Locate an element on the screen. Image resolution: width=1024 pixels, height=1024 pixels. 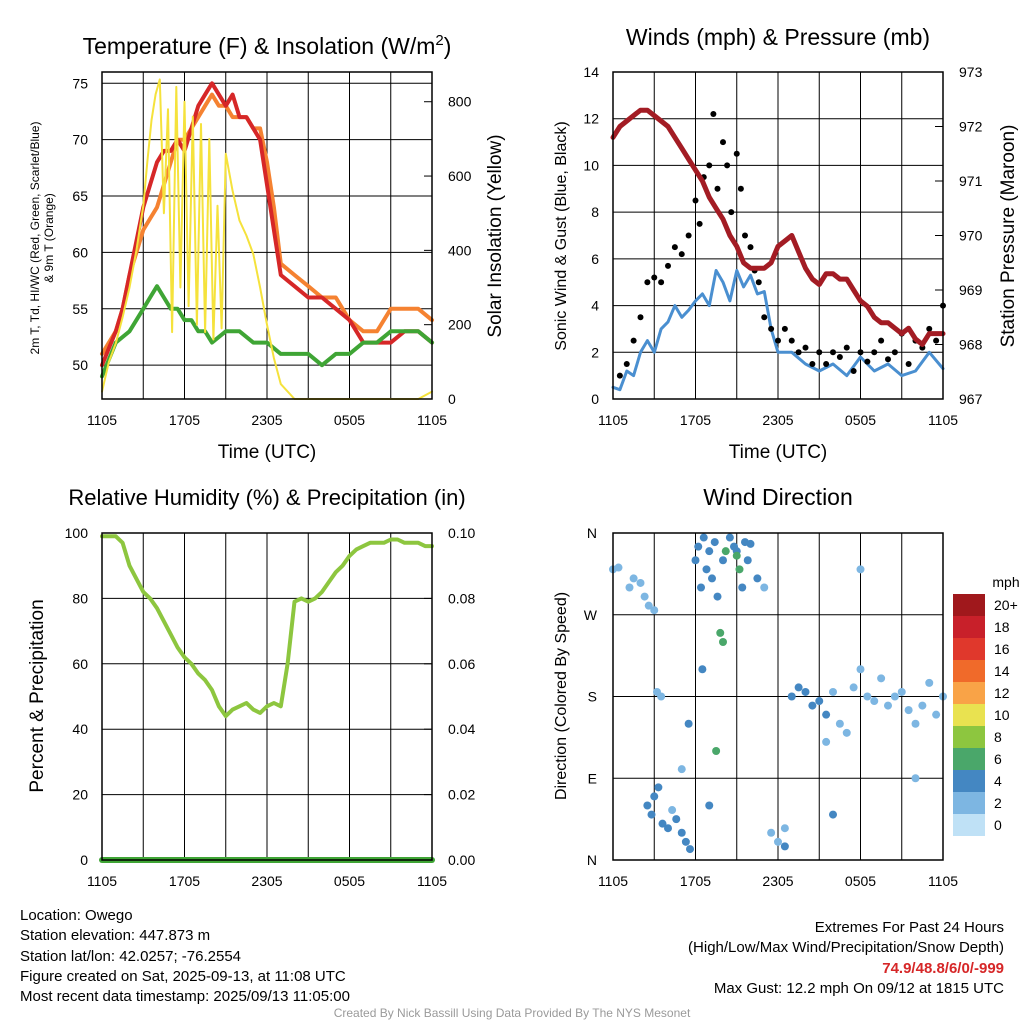
legend-label: 12 is located at coordinates (1002, 693).